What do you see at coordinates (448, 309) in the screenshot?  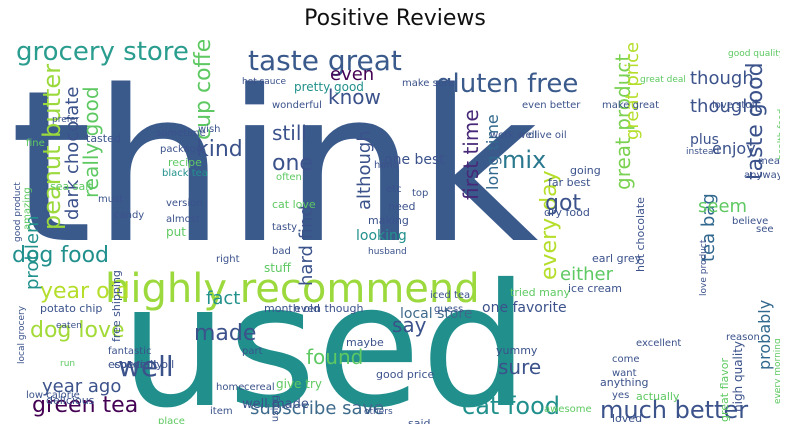 I see `word-guess: guess` at bounding box center [448, 309].